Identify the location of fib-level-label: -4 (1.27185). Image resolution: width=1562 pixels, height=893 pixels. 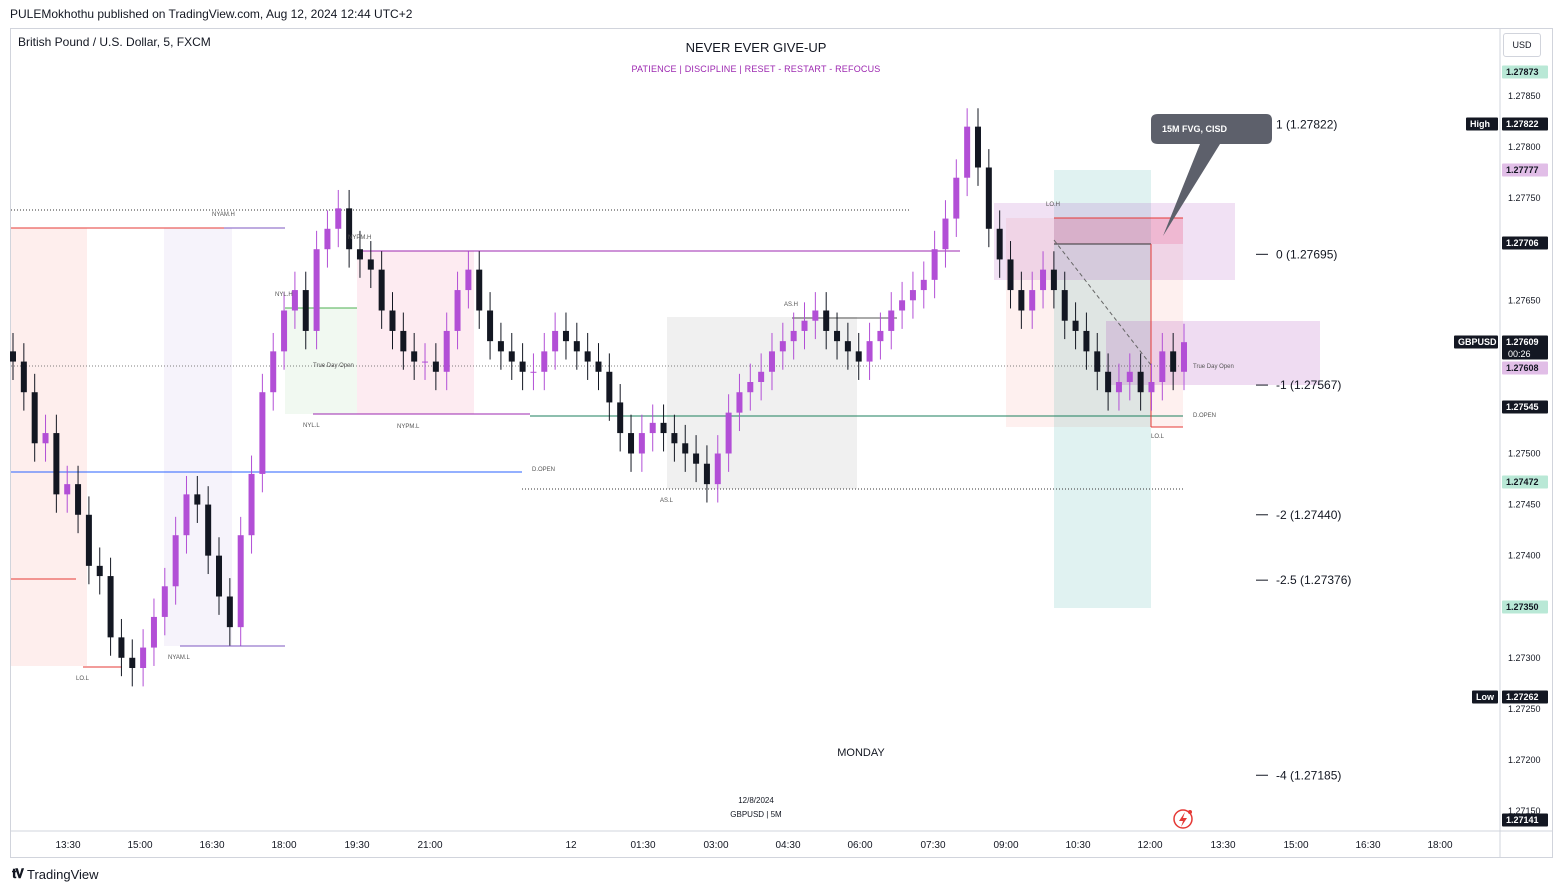
(1308, 775).